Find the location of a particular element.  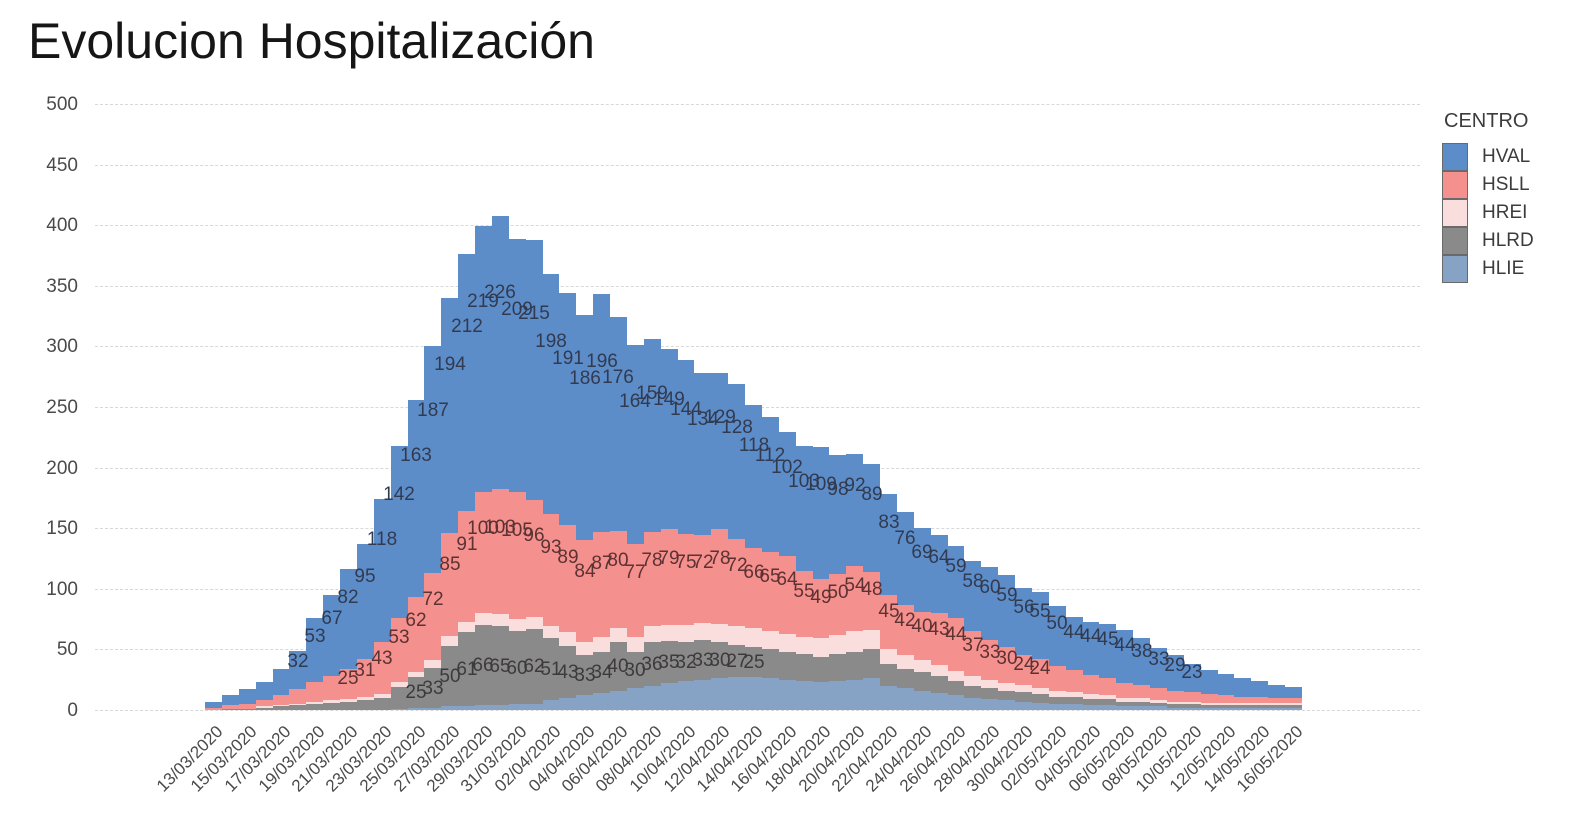

legend-item-hsll: HSLL is located at coordinates (1488, 184).